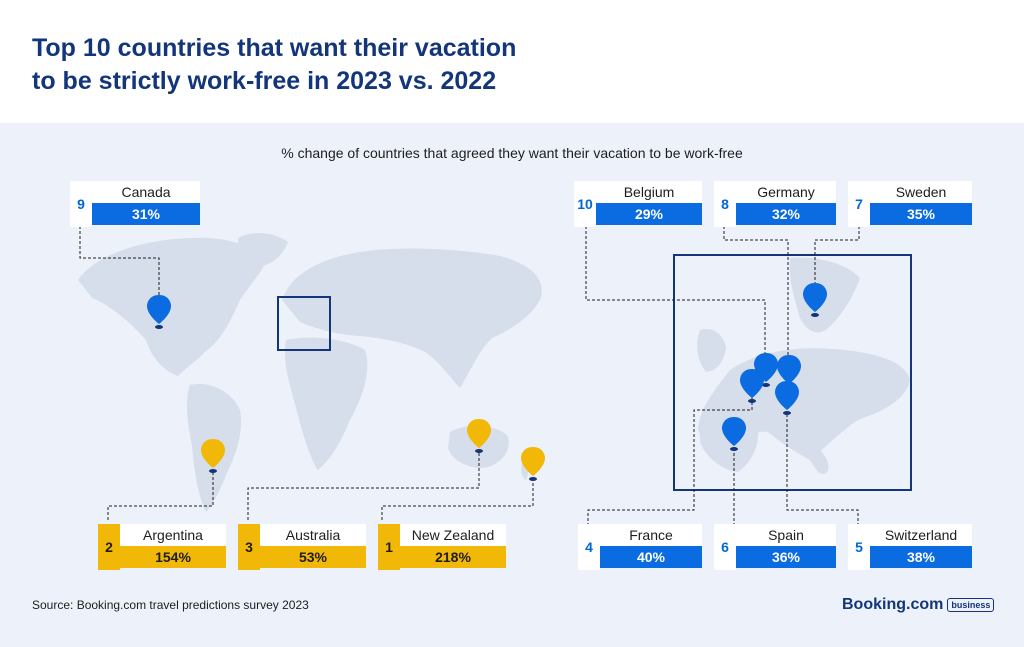 Image resolution: width=1024 pixels, height=647 pixels. I want to click on rank-label: 2, so click(109, 547).